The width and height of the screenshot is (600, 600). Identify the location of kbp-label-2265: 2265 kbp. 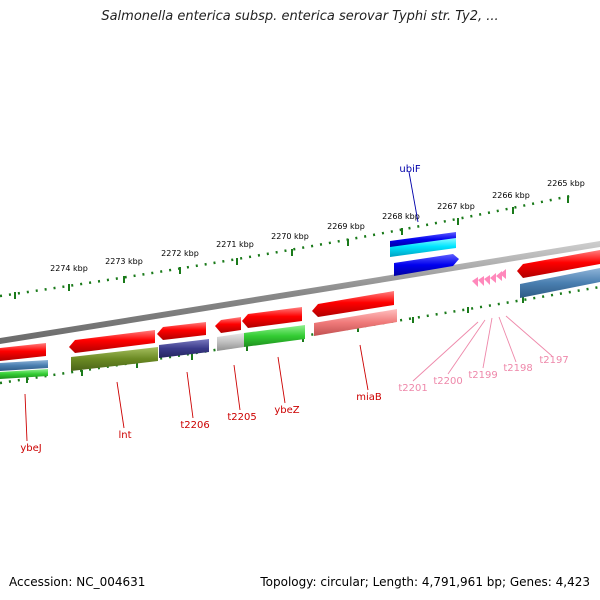
(566, 183).